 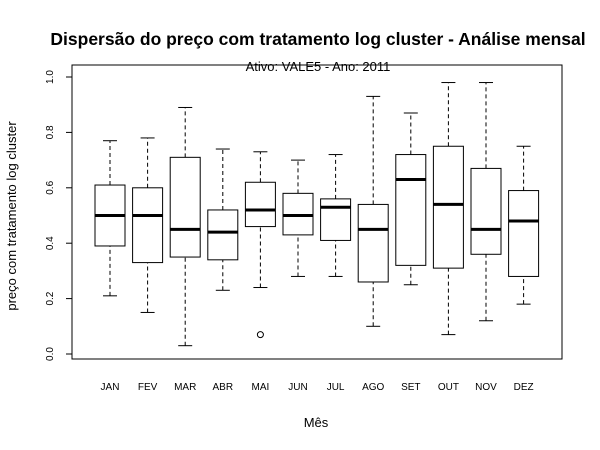 I want to click on box-out, so click(x=448, y=209).